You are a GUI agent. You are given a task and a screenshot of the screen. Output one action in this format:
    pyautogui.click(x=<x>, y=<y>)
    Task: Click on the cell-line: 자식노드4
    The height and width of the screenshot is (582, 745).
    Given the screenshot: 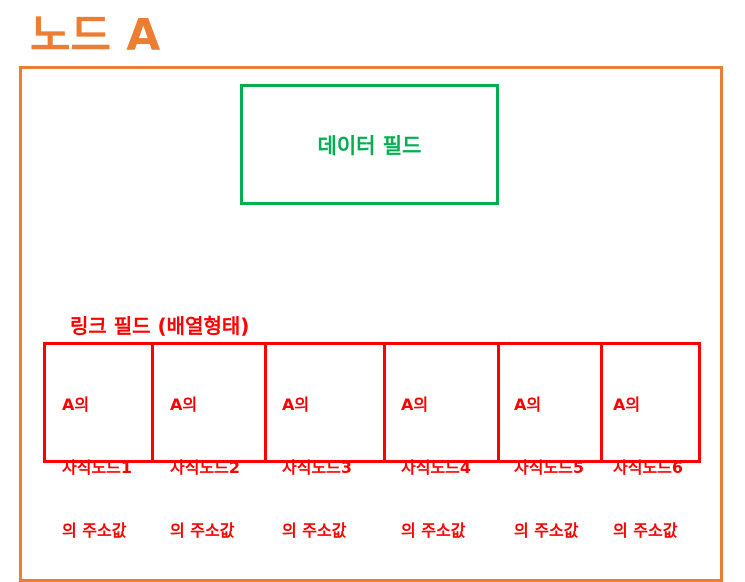 What is the action you would take?
    pyautogui.click(x=436, y=467)
    